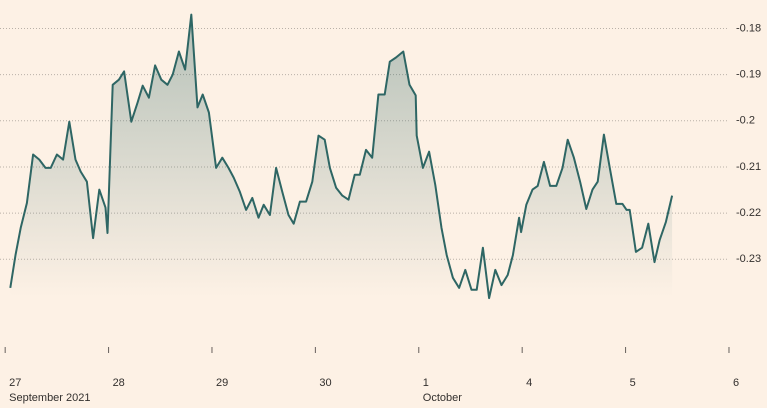 Image resolution: width=767 pixels, height=408 pixels. I want to click on x-tick-label: 29, so click(222, 383).